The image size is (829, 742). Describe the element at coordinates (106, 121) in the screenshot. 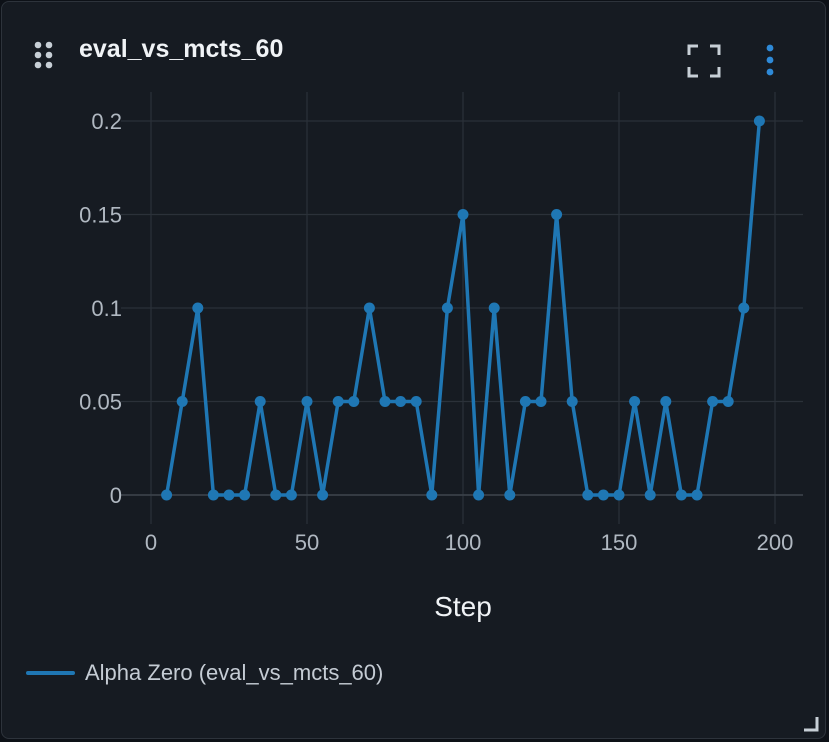

I see `y-tick-label: 0.2` at that location.